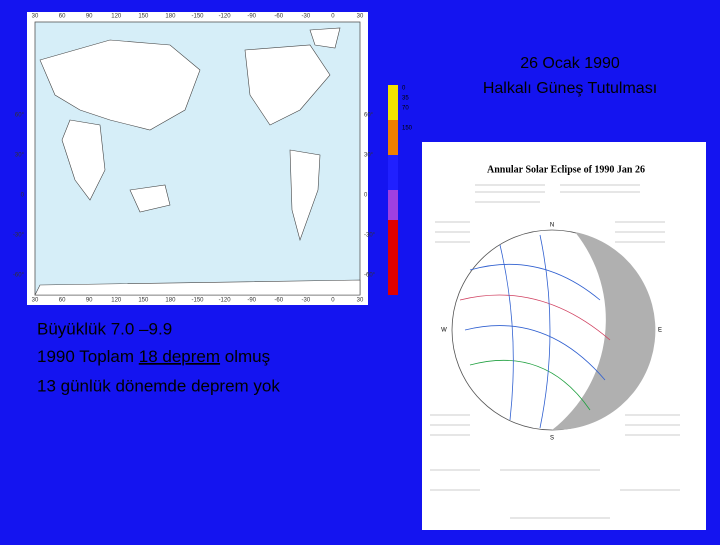  Describe the element at coordinates (20, 156) in the screenshot. I see `map-left-tick: 30°` at that location.